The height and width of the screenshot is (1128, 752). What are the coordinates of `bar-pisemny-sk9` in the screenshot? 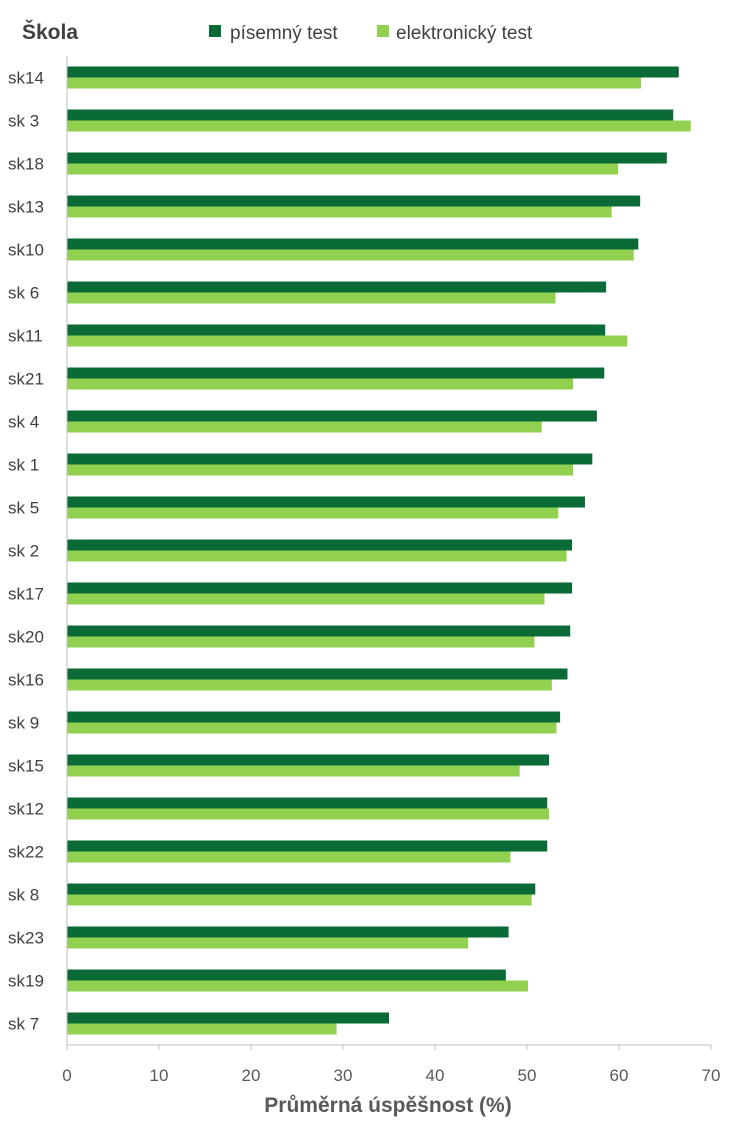 It's located at (314, 717).